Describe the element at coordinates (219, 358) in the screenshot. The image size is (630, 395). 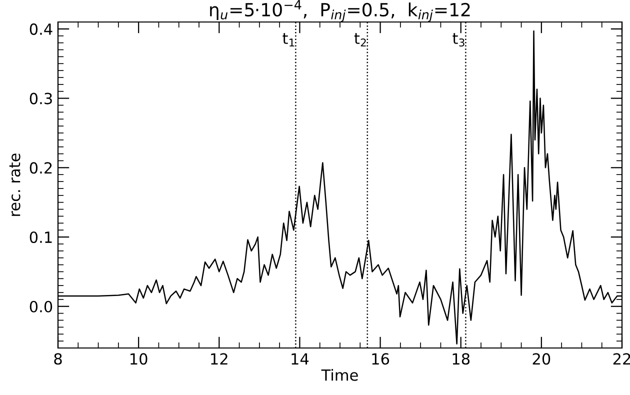
I see `x-tick-label: 12` at that location.